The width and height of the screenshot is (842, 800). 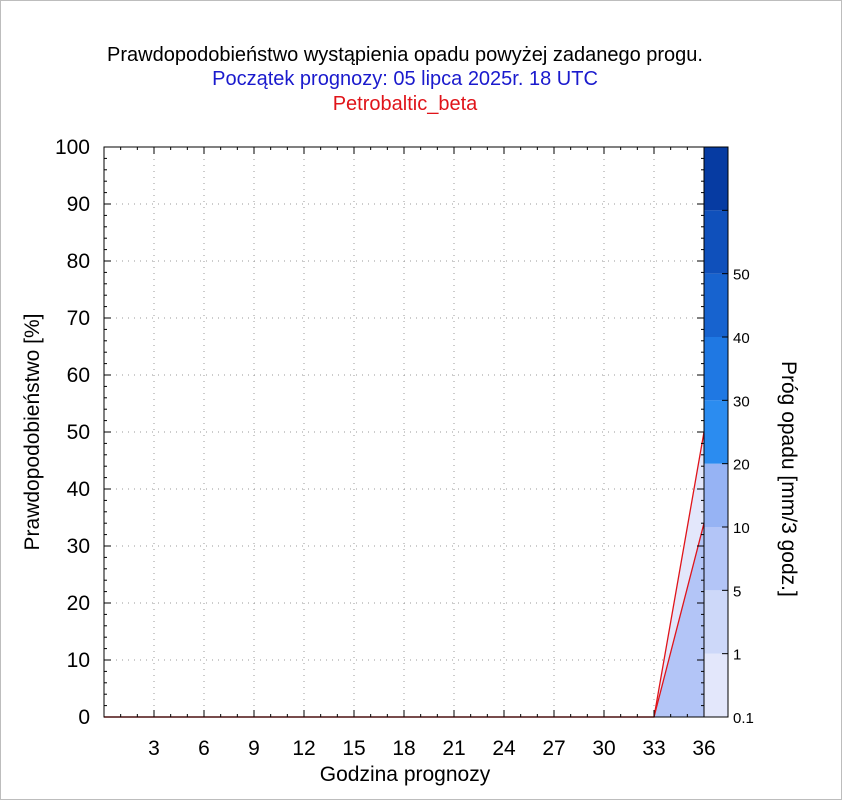 What do you see at coordinates (553, 748) in the screenshot?
I see `x-tick-label: 27` at bounding box center [553, 748].